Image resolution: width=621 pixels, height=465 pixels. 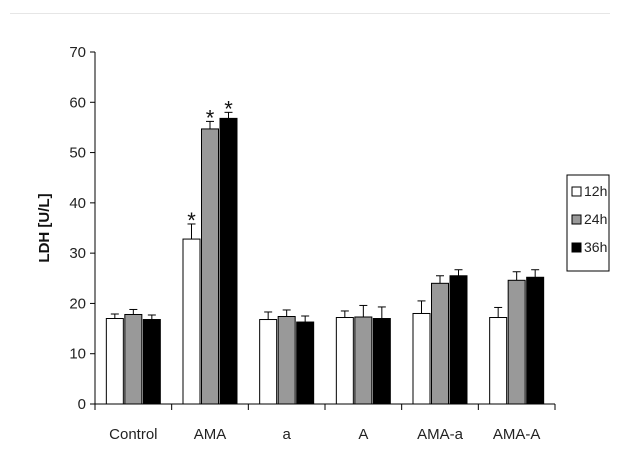 What do you see at coordinates (77, 354) in the screenshot?
I see `y-tick-label: 10` at bounding box center [77, 354].